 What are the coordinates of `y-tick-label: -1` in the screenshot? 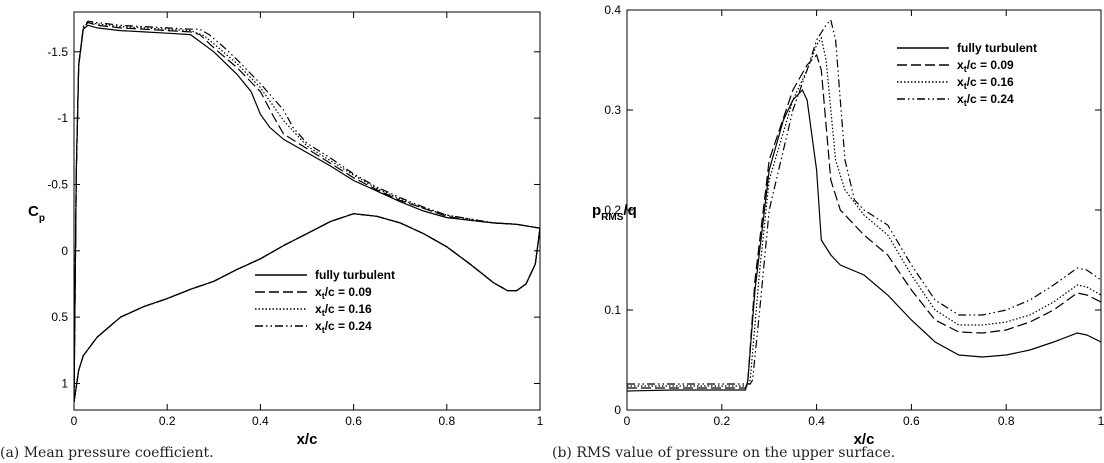 It's located at (62, 118).